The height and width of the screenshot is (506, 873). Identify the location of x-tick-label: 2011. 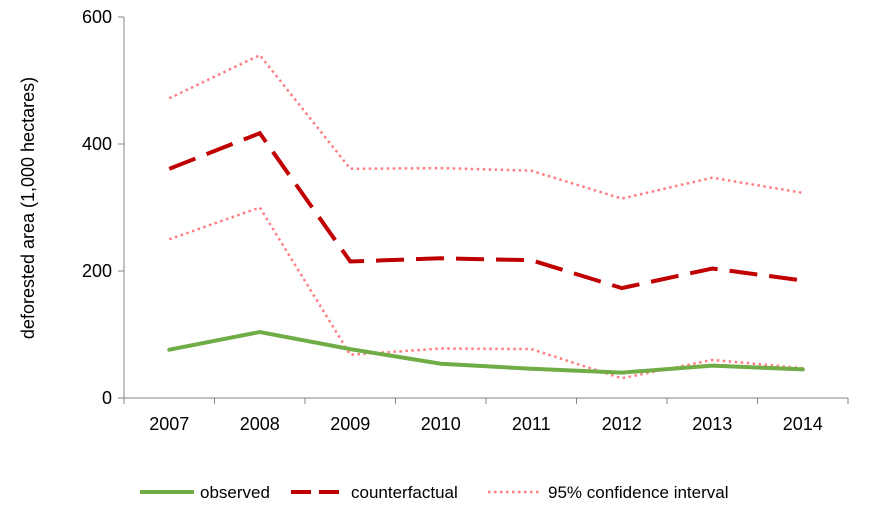
(531, 424).